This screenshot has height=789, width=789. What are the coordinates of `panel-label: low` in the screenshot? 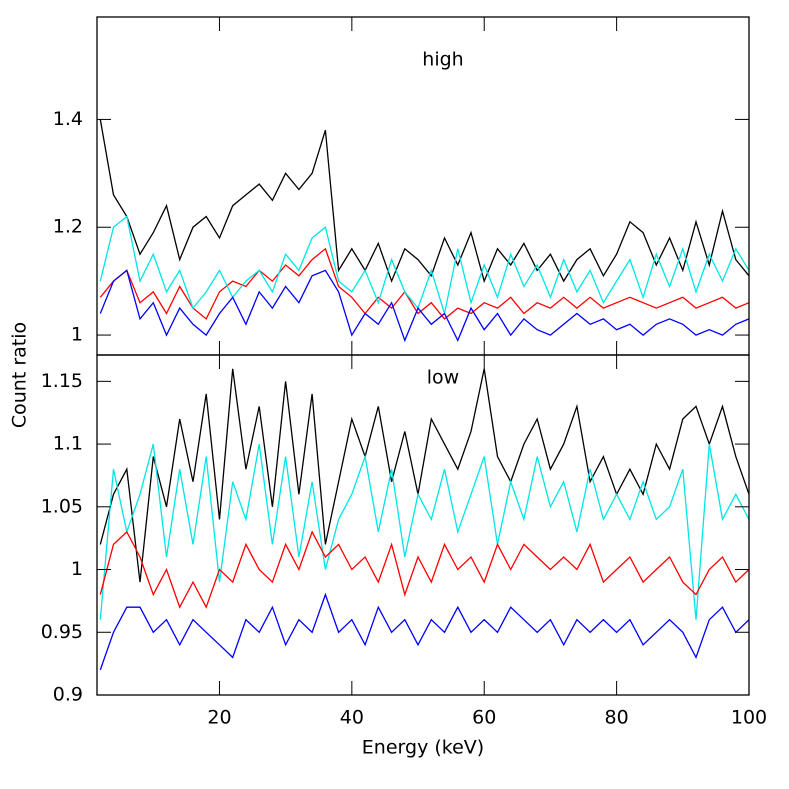 It's located at (443, 378).